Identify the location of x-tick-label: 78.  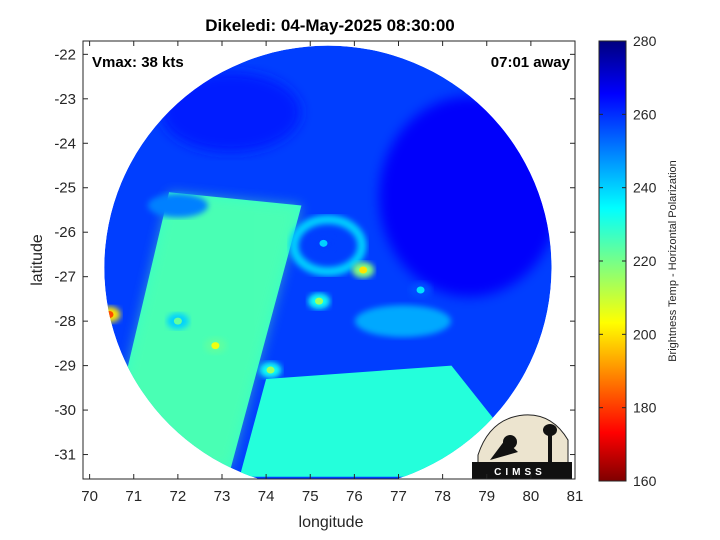
(442, 496).